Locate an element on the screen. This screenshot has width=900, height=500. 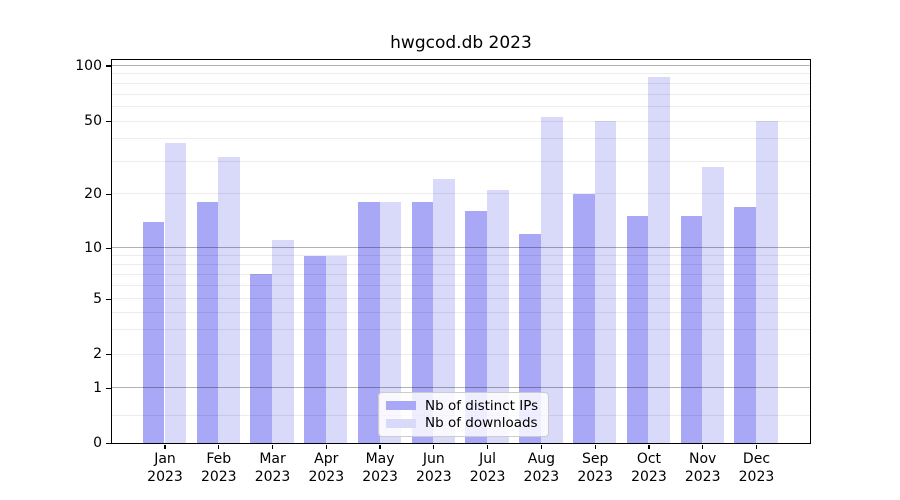
x-tick-label-aug: Aug 2023 is located at coordinates (541, 468).